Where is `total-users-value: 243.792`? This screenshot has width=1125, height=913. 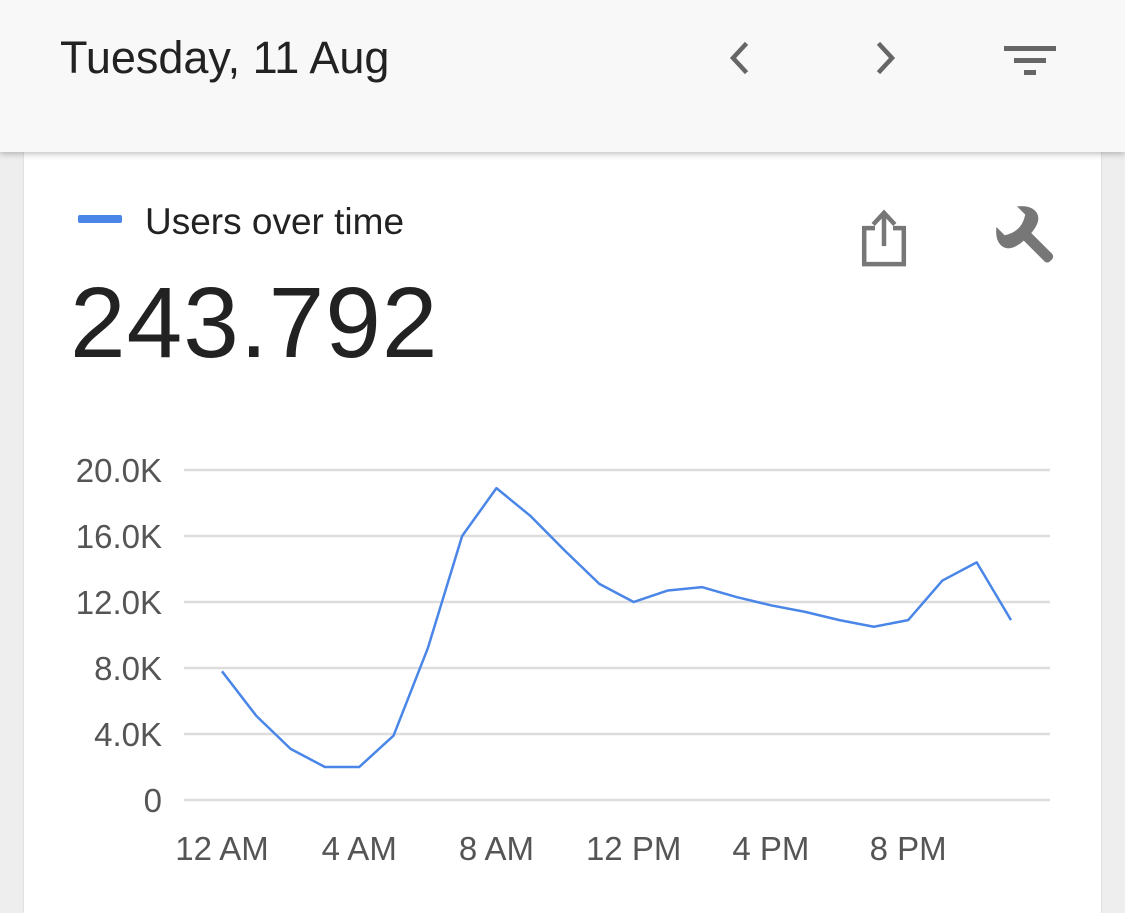 total-users-value: 243.792 is located at coordinates (254, 323).